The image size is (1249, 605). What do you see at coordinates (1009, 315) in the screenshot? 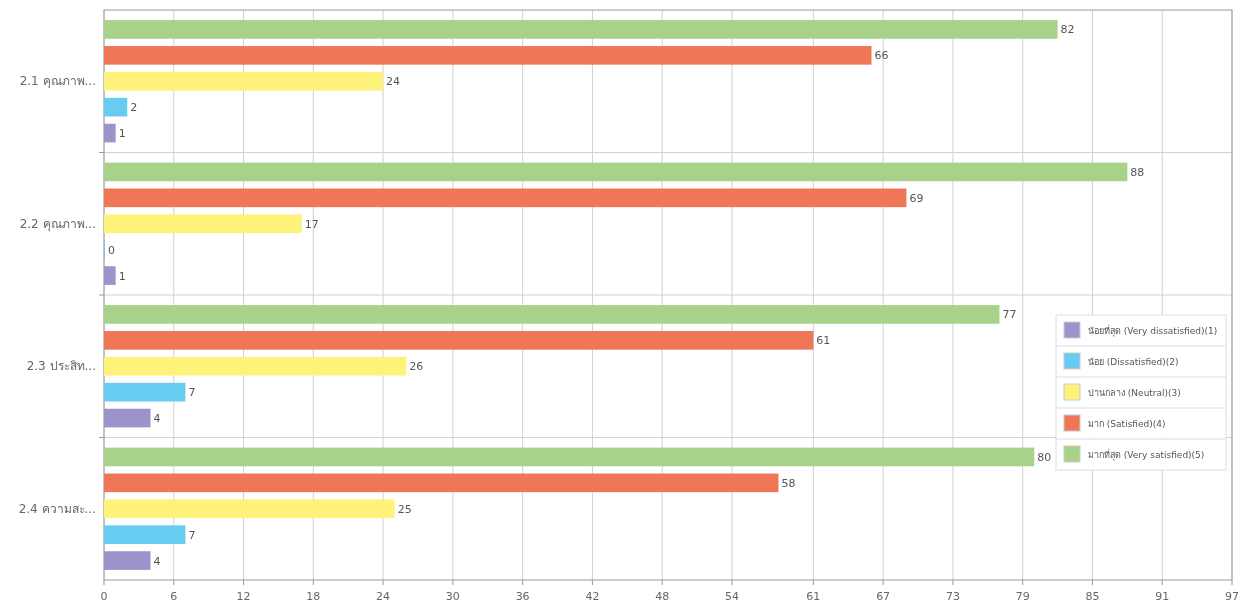
I see `data-label: 77` at bounding box center [1009, 315].